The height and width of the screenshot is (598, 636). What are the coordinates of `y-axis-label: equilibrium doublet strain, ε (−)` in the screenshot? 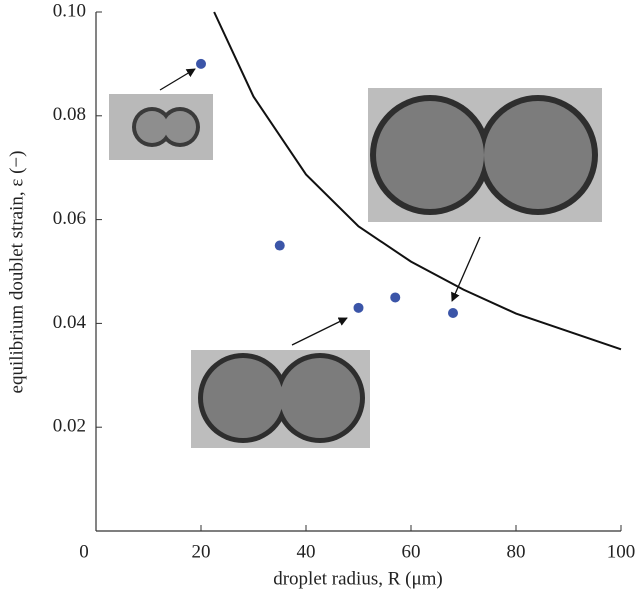 It's located at (16, 272).